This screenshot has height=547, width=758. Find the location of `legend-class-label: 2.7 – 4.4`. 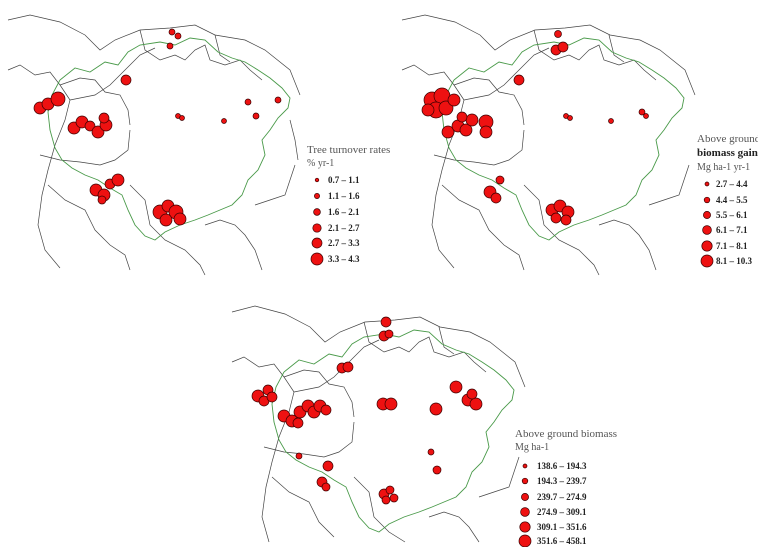

legend-class-label: 2.7 – 4.4 is located at coordinates (732, 184).